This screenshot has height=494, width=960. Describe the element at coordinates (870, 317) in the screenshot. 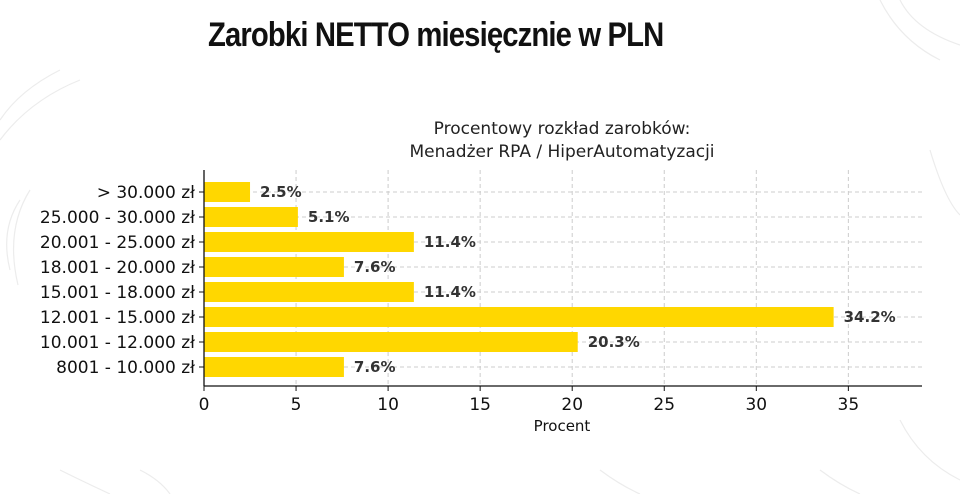

I see `data-label: 34.2%` at that location.